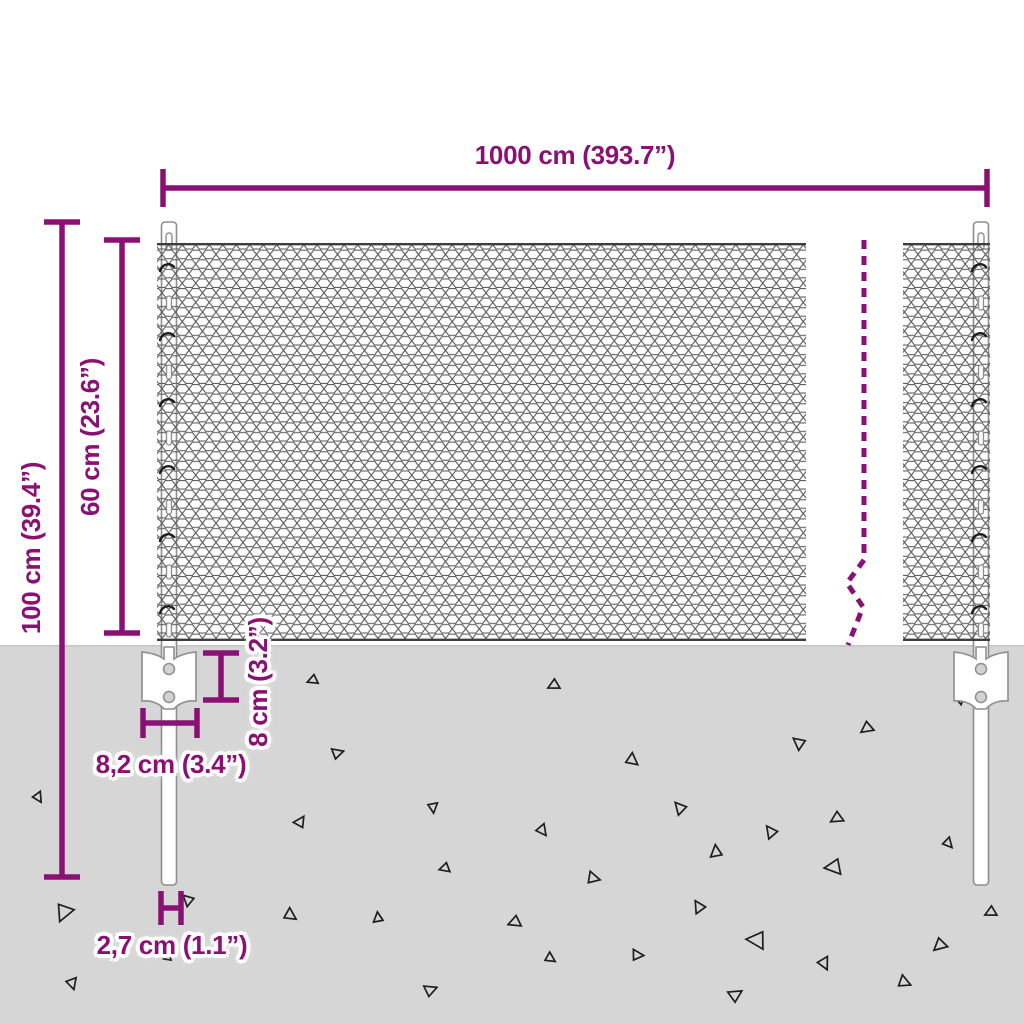 The image size is (1024, 1024). What do you see at coordinates (170, 723) in the screenshot?
I see `dim-anchor-width` at bounding box center [170, 723].